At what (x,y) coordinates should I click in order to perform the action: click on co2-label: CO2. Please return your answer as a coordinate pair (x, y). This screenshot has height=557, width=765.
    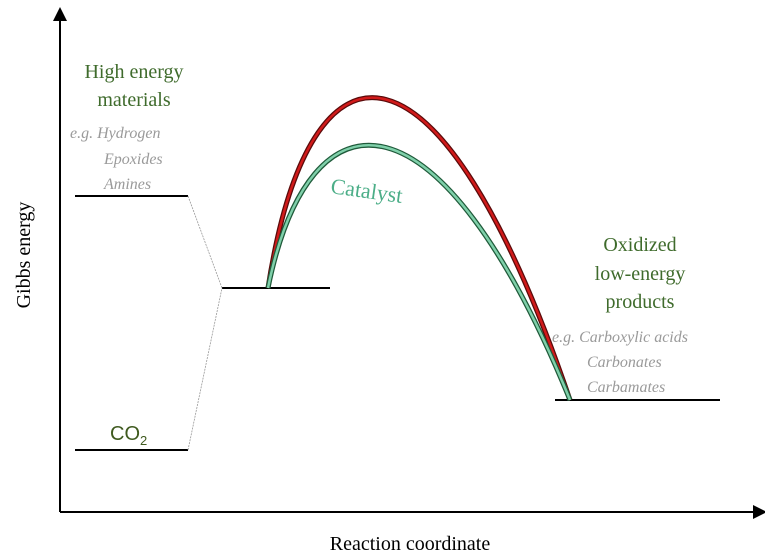
    Looking at the image, I should click on (128, 435).